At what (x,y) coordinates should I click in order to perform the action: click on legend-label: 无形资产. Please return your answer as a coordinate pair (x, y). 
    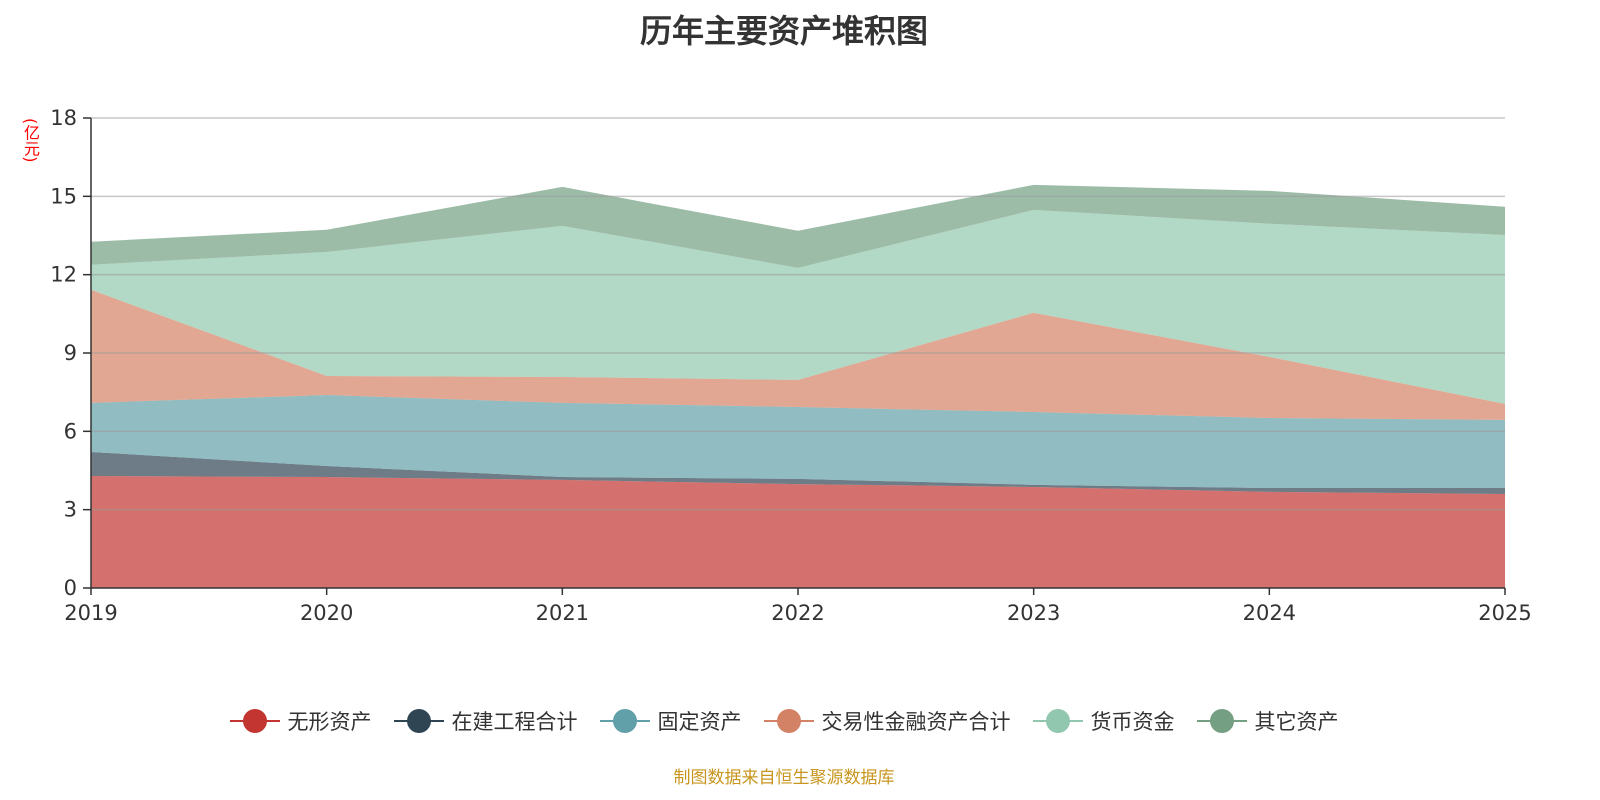
    Looking at the image, I should click on (329, 722).